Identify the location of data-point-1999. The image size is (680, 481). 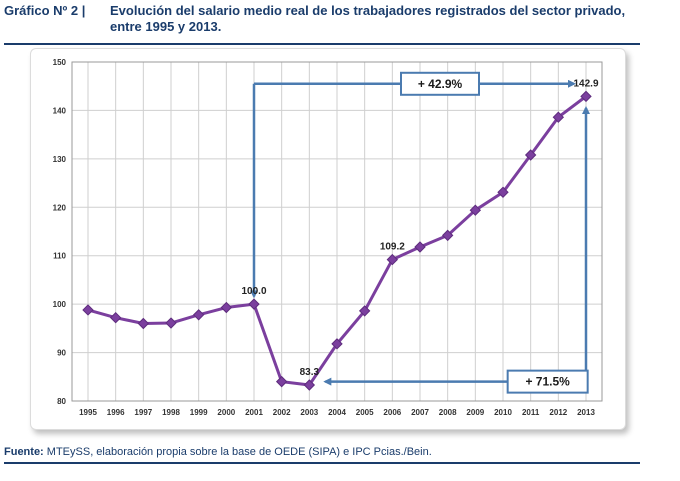
(198, 315).